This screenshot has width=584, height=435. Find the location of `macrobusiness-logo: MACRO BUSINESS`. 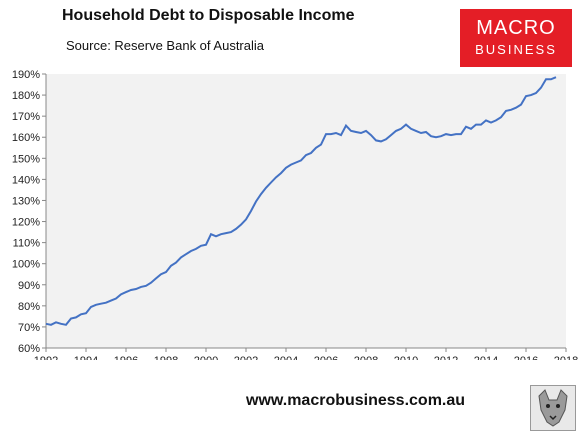

macrobusiness-logo: MACRO BUSINESS is located at coordinates (516, 38).